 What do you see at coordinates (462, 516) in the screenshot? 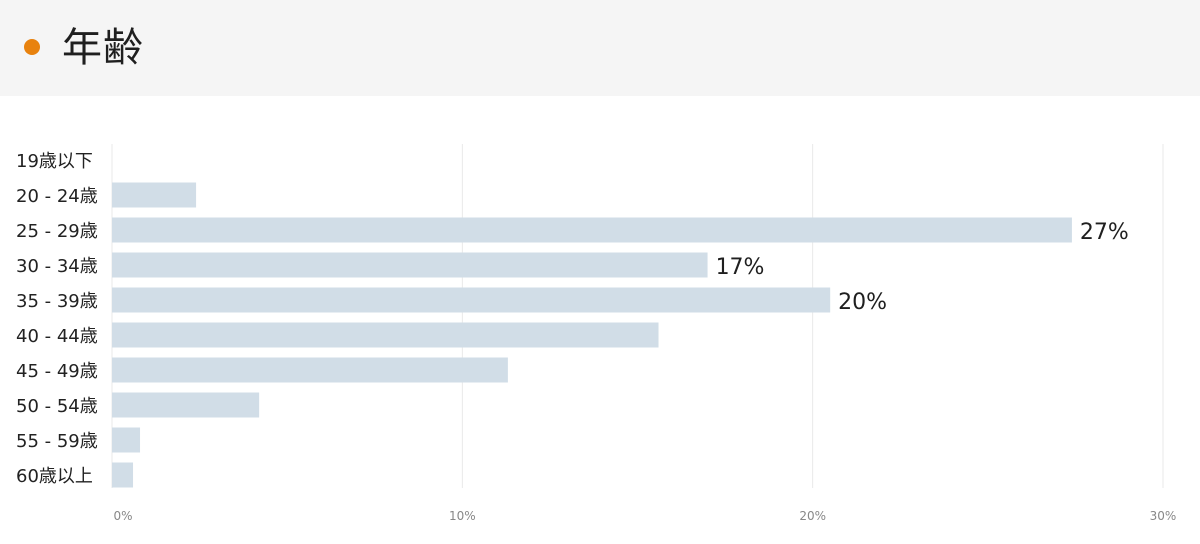
I see `x-tick-label: 10%` at bounding box center [462, 516].